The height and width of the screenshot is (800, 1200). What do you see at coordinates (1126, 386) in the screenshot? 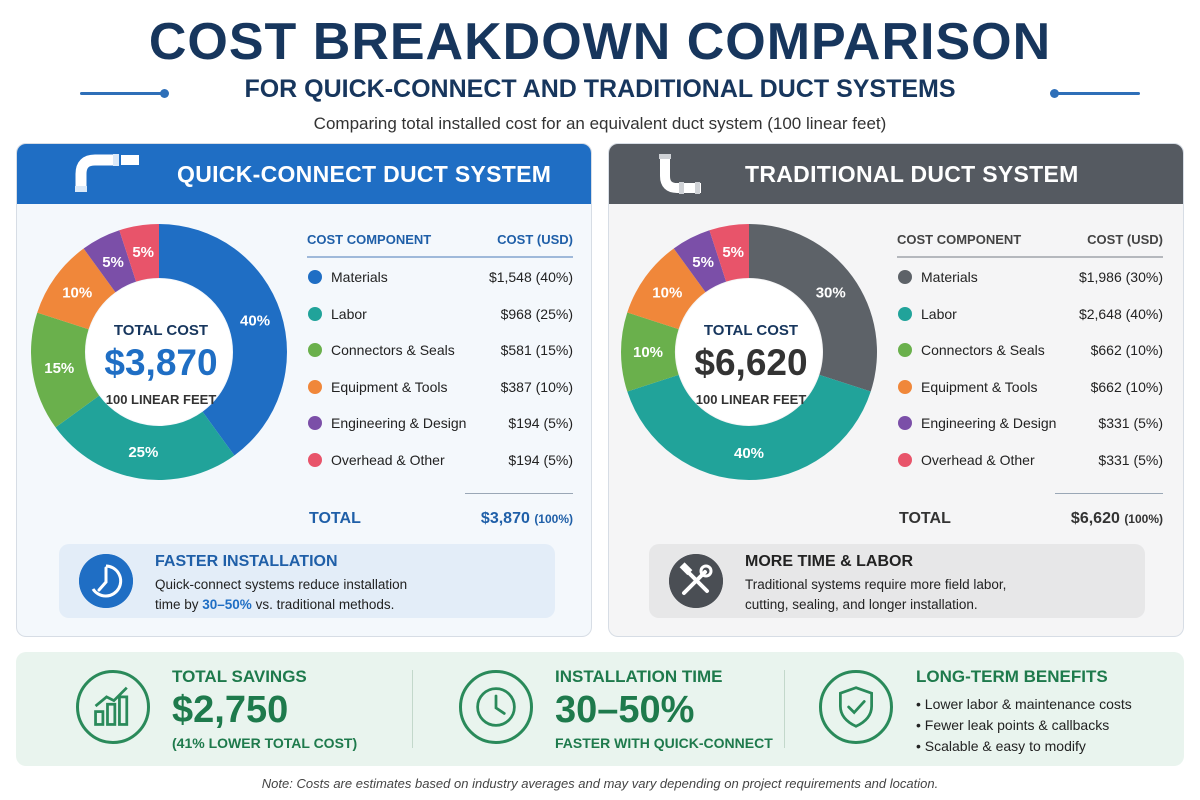
I see `row-value: $662 (10%)` at bounding box center [1126, 386].